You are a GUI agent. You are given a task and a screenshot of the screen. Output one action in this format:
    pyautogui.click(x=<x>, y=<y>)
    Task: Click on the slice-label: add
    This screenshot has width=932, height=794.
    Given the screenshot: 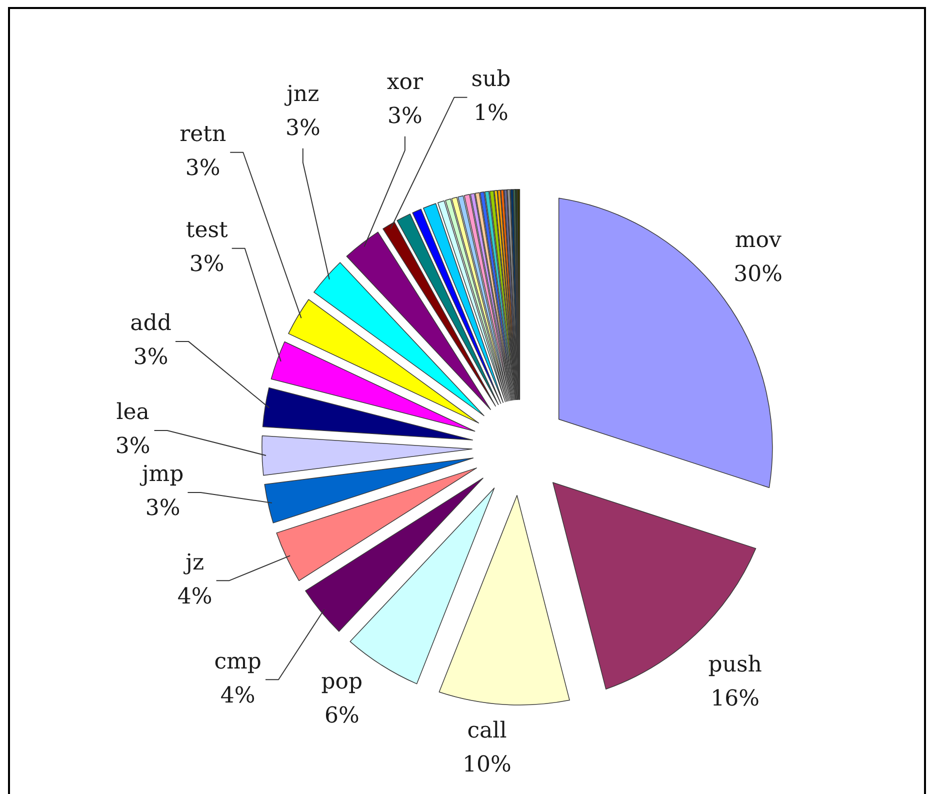 What is the action you would take?
    pyautogui.click(x=151, y=323)
    